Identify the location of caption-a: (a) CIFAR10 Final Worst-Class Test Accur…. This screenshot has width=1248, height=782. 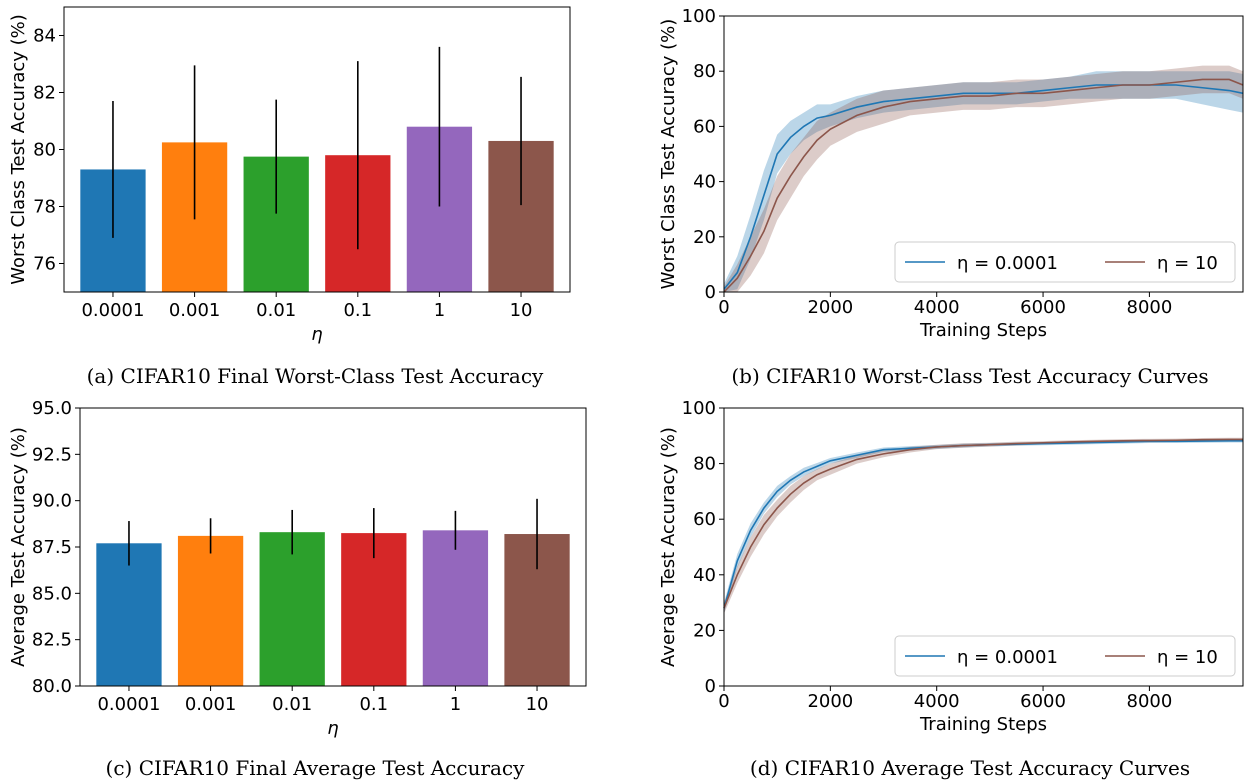
(315, 376).